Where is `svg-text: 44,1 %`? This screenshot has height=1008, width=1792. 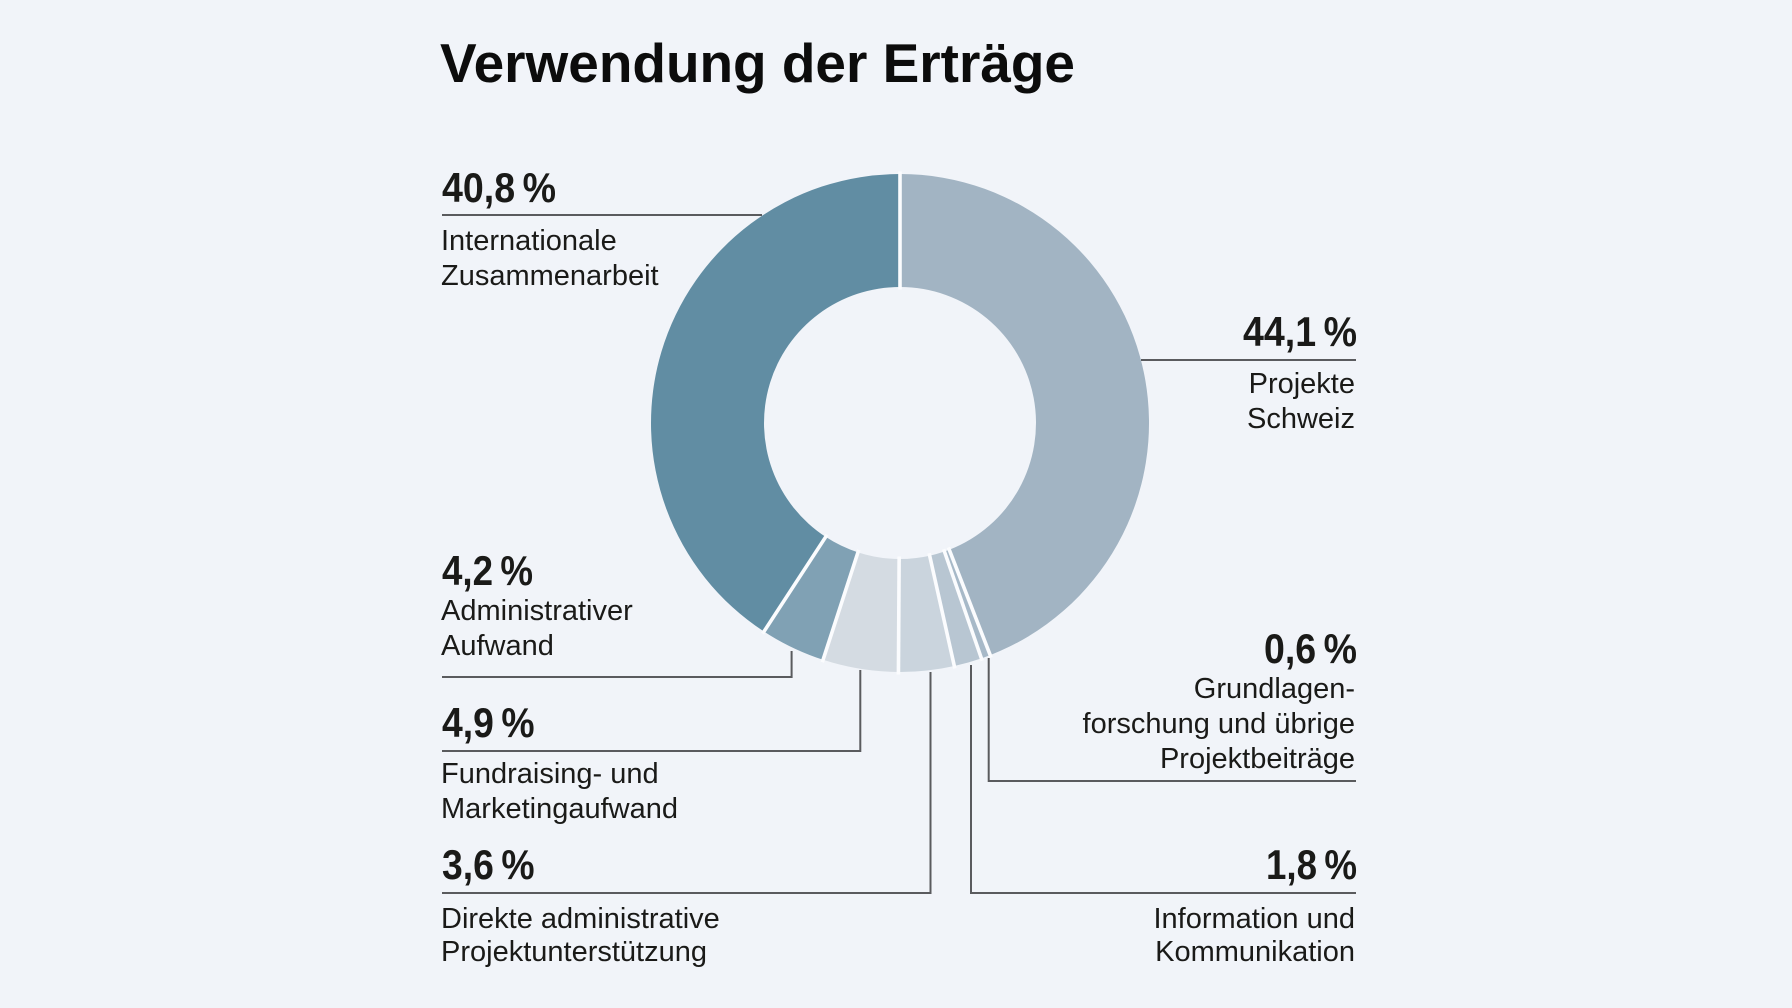
svg-text: 44,1 % is located at coordinates (1300, 331).